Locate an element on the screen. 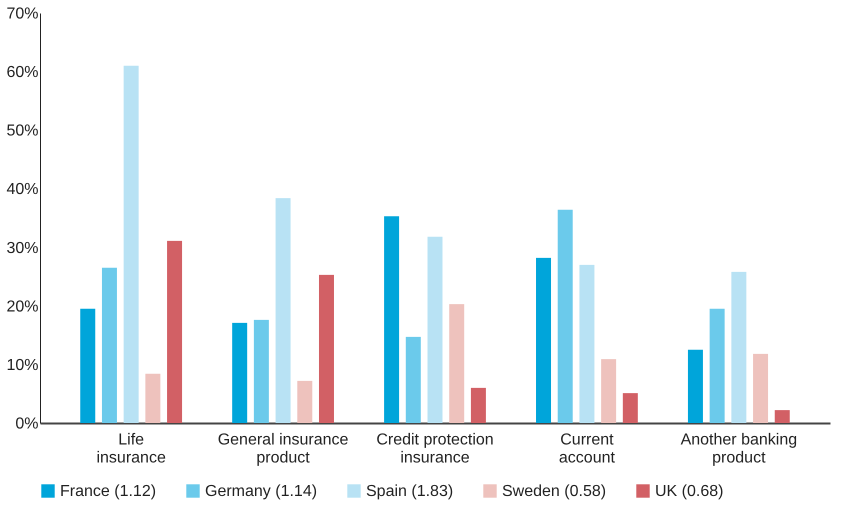 This screenshot has height=532, width=851. x-tick-label: Current account is located at coordinates (587, 449).